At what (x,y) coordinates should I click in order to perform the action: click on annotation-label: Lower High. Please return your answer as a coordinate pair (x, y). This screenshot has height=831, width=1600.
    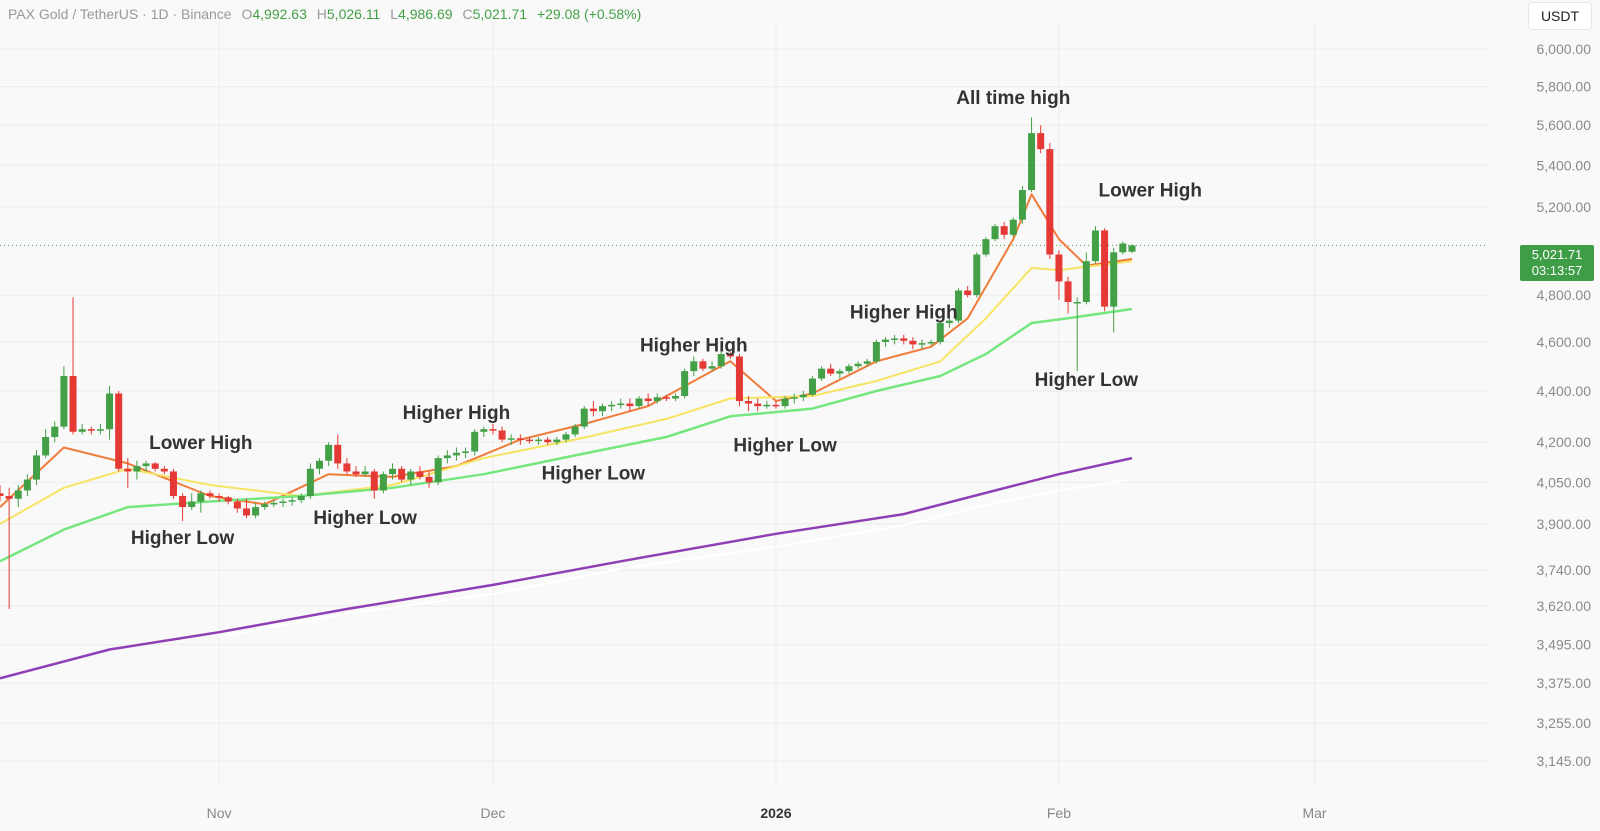
    Looking at the image, I should click on (1150, 190).